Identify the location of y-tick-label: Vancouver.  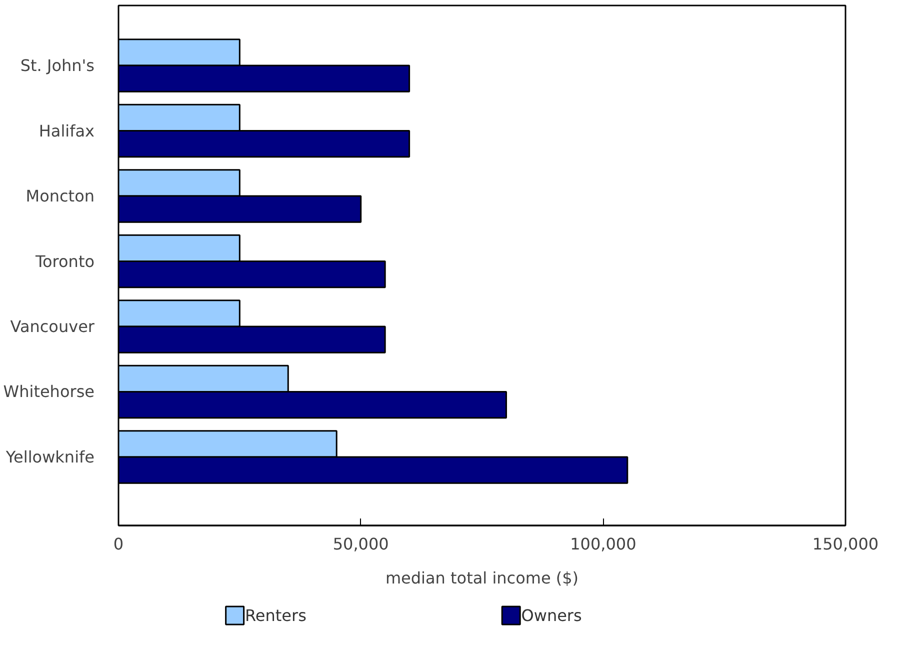
(52, 326).